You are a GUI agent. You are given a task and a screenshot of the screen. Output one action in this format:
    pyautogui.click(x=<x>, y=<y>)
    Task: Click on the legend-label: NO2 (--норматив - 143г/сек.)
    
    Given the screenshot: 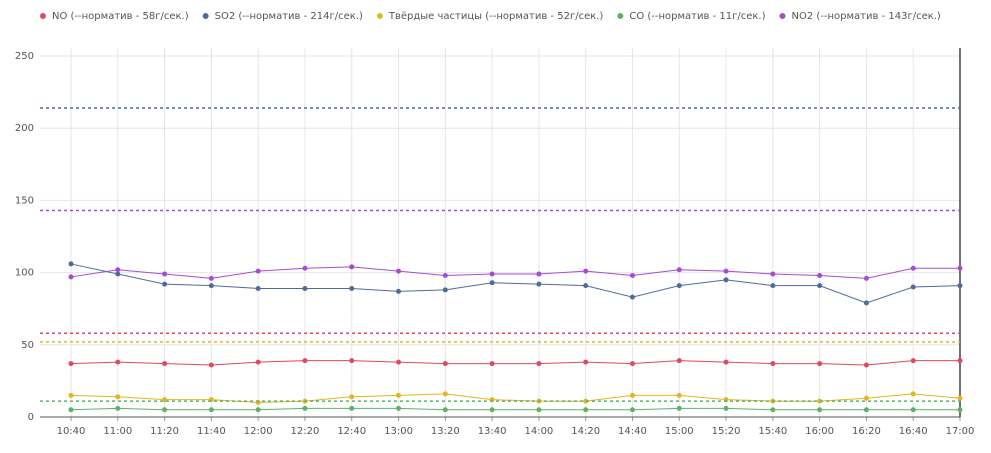 What is the action you would take?
    pyautogui.click(x=865, y=16)
    